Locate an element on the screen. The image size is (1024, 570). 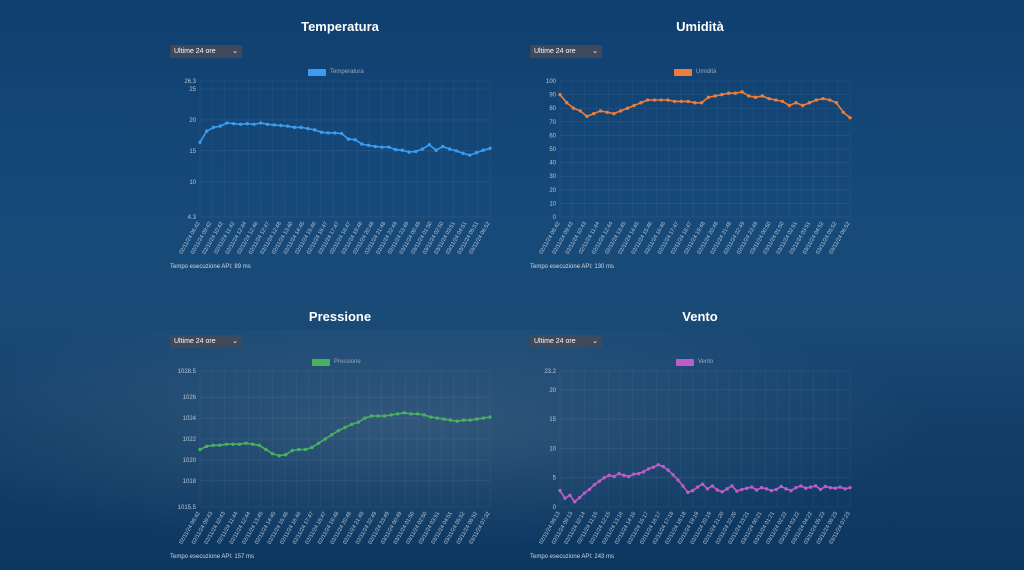
y-tick-label: 30 is located at coordinates (552, 177).